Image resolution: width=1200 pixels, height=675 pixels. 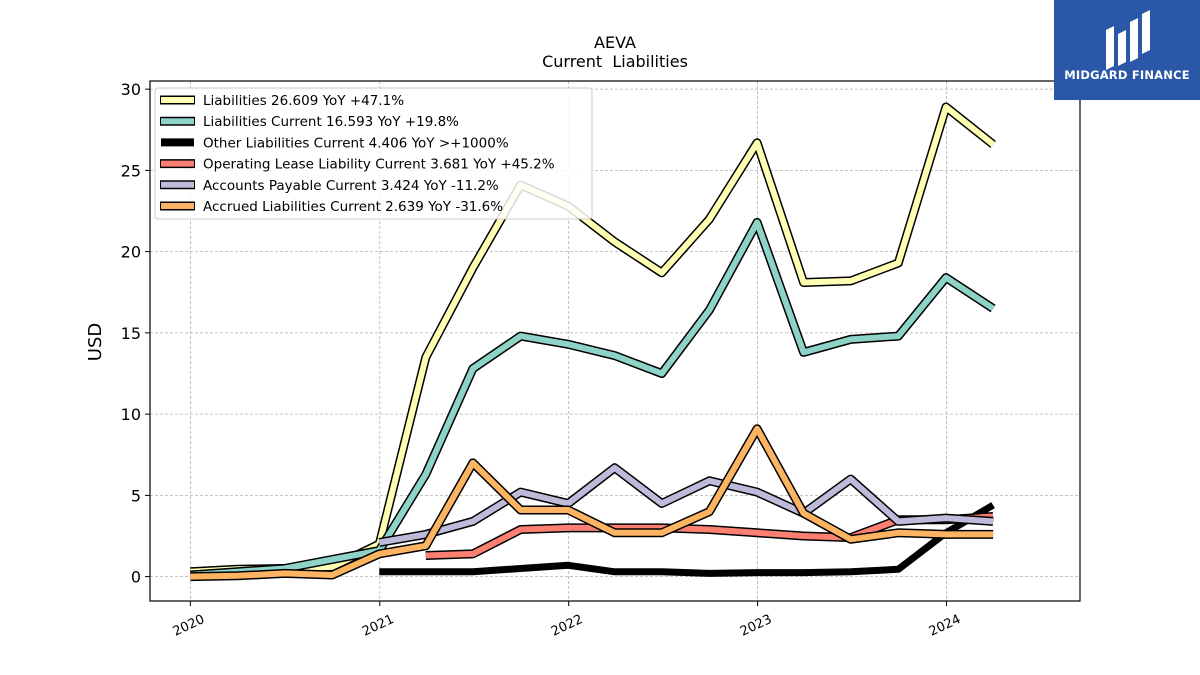 I want to click on x-tick-label: 2021, so click(x=378, y=626).